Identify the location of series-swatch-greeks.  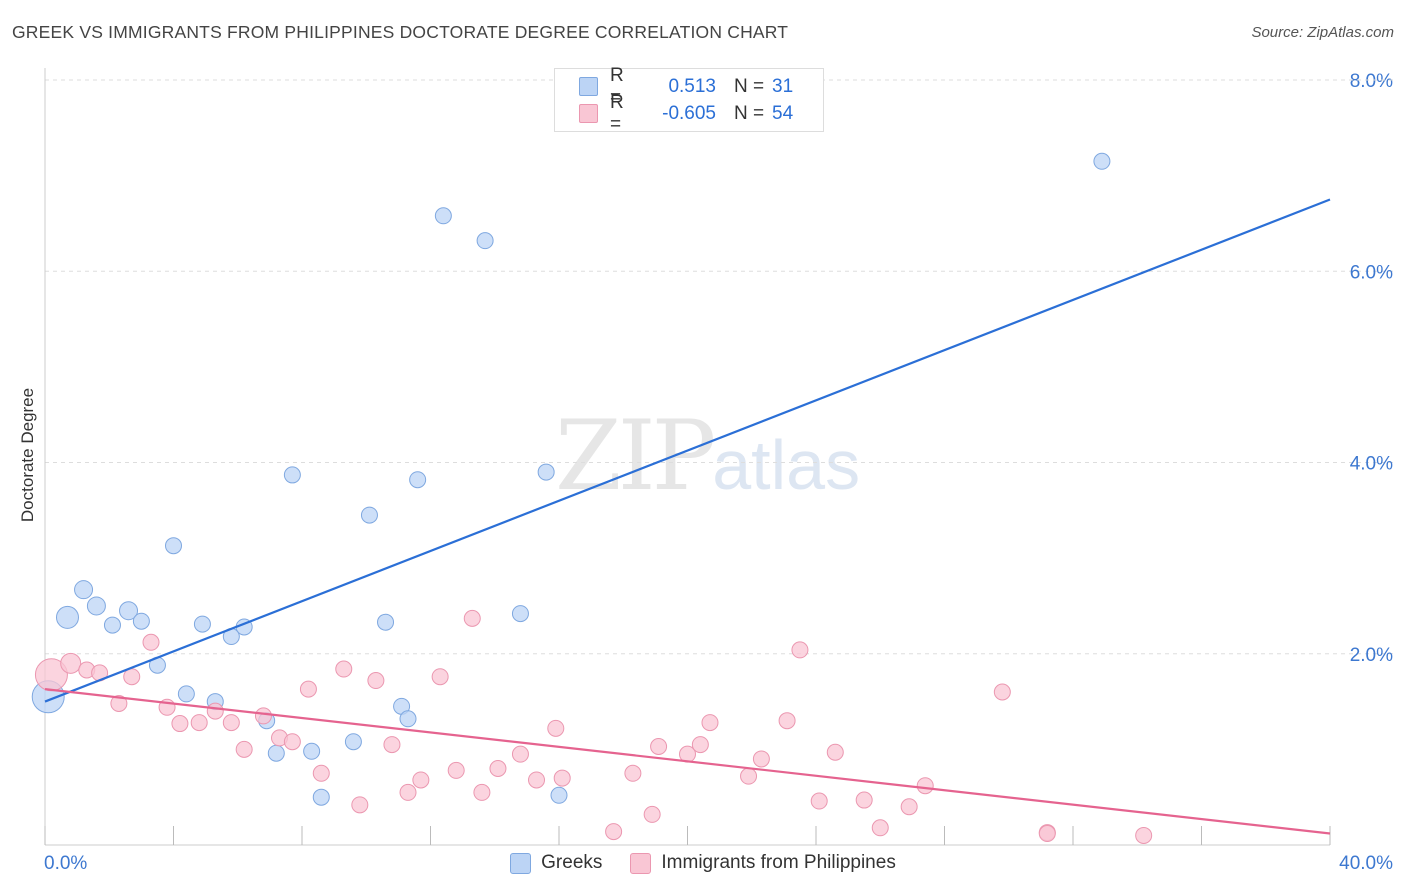
(521, 863).